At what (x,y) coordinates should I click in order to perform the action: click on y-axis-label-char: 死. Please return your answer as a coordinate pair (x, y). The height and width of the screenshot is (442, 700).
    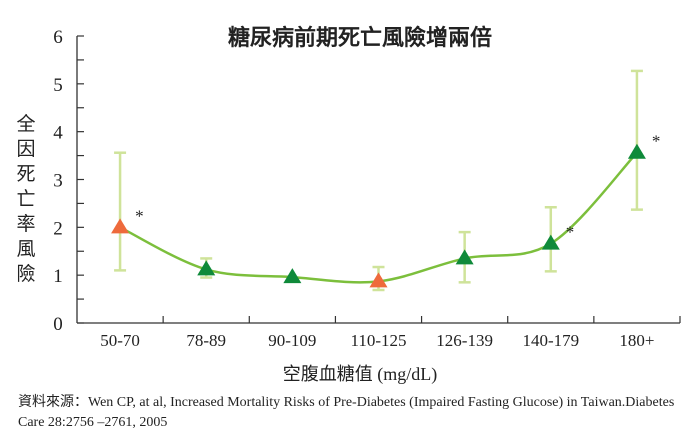
    Looking at the image, I should click on (25, 174).